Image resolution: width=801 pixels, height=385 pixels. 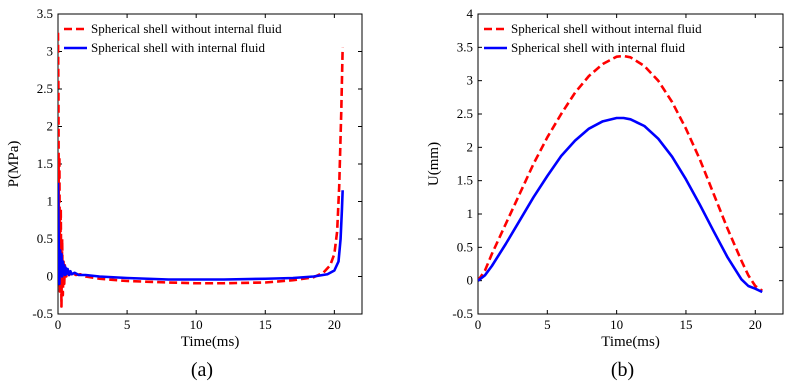 What do you see at coordinates (201, 234) in the screenshot?
I see `series-line-with-fluid` at bounding box center [201, 234].